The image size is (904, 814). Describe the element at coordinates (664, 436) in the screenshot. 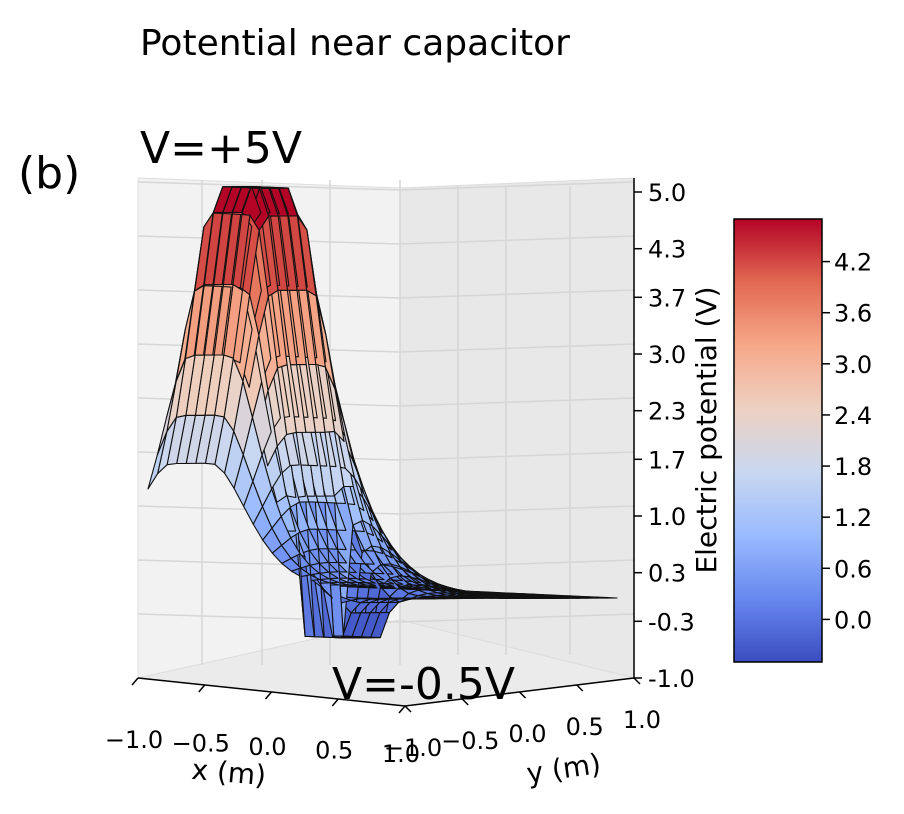

I see `z-ticks: 5.0 4.3 3.7 3.0 2.3 1.7 1.0 0.3 -0.3 -1.0` at that location.